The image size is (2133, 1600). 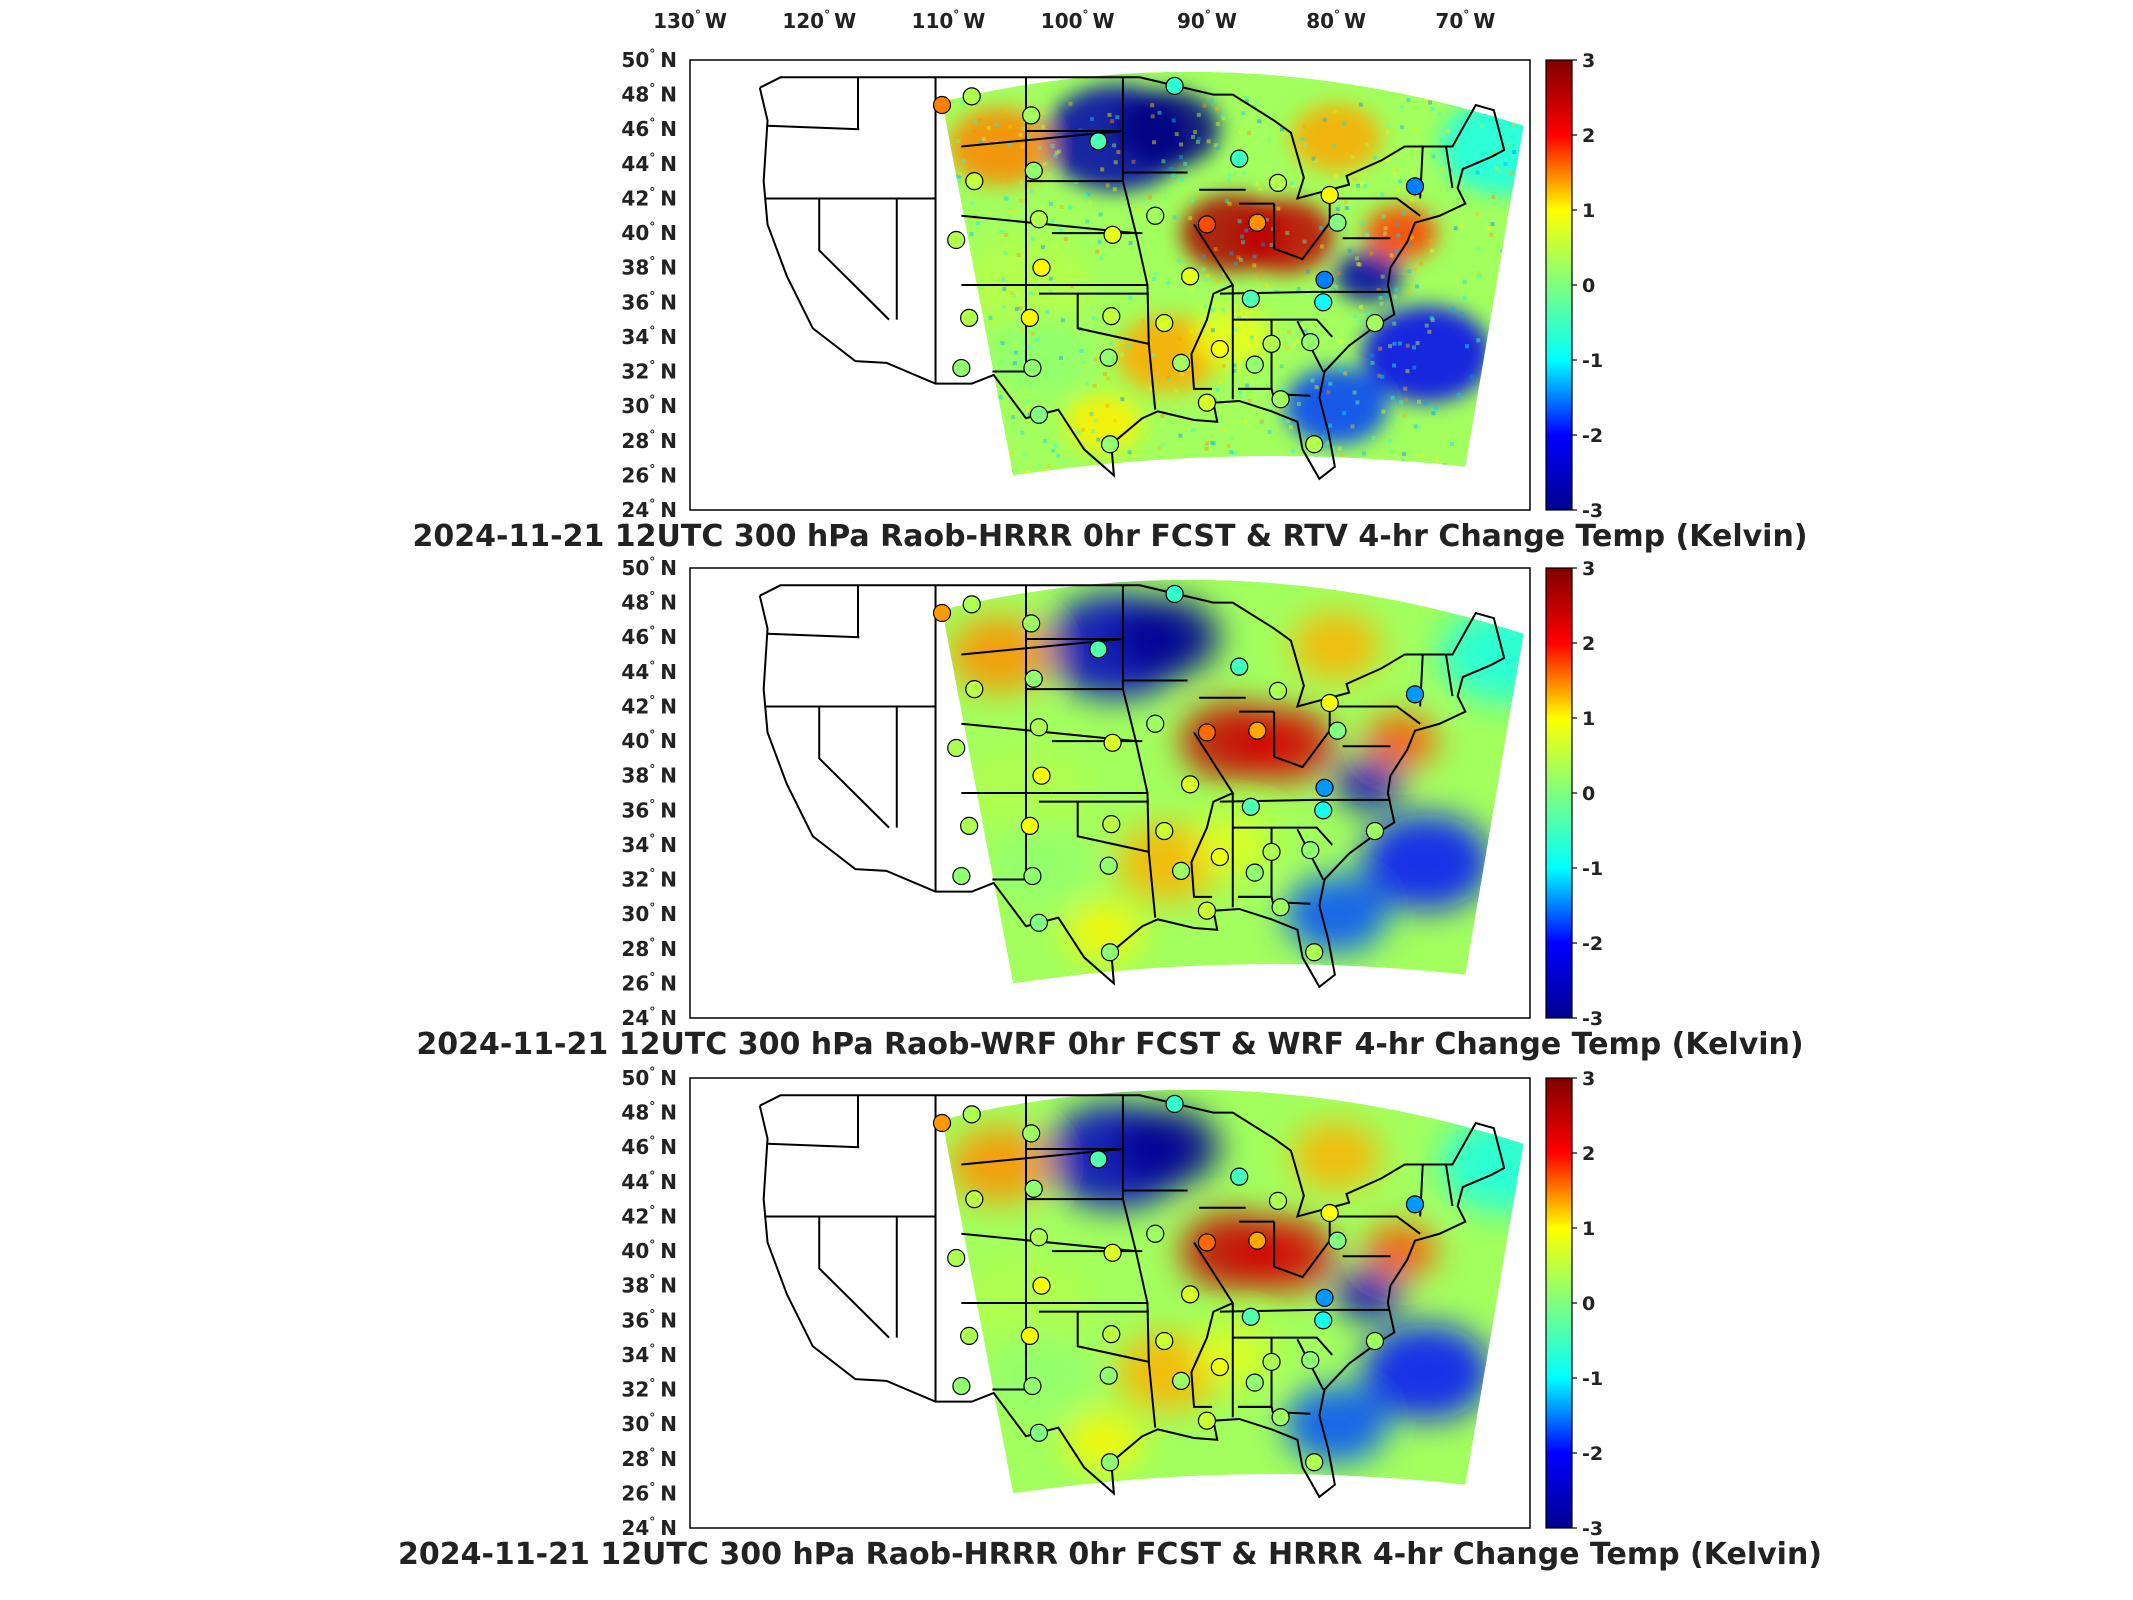 I want to click on latitude-label: 30° N, so click(x=649, y=405).